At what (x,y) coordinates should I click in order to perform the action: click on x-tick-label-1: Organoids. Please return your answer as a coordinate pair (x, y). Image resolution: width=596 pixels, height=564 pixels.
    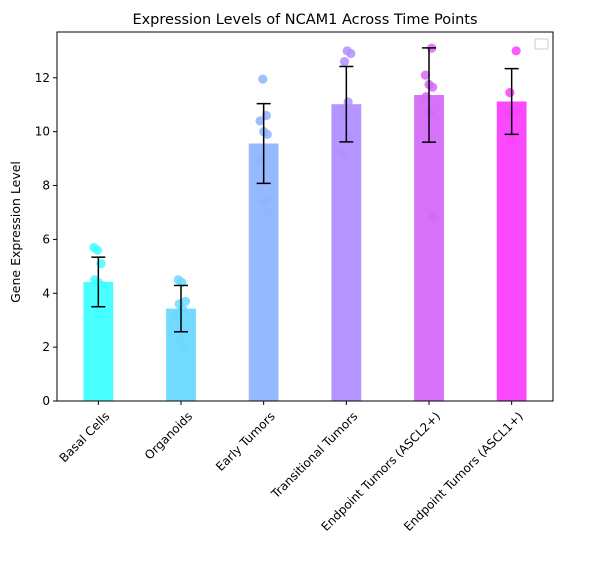
    Looking at the image, I should click on (168, 435).